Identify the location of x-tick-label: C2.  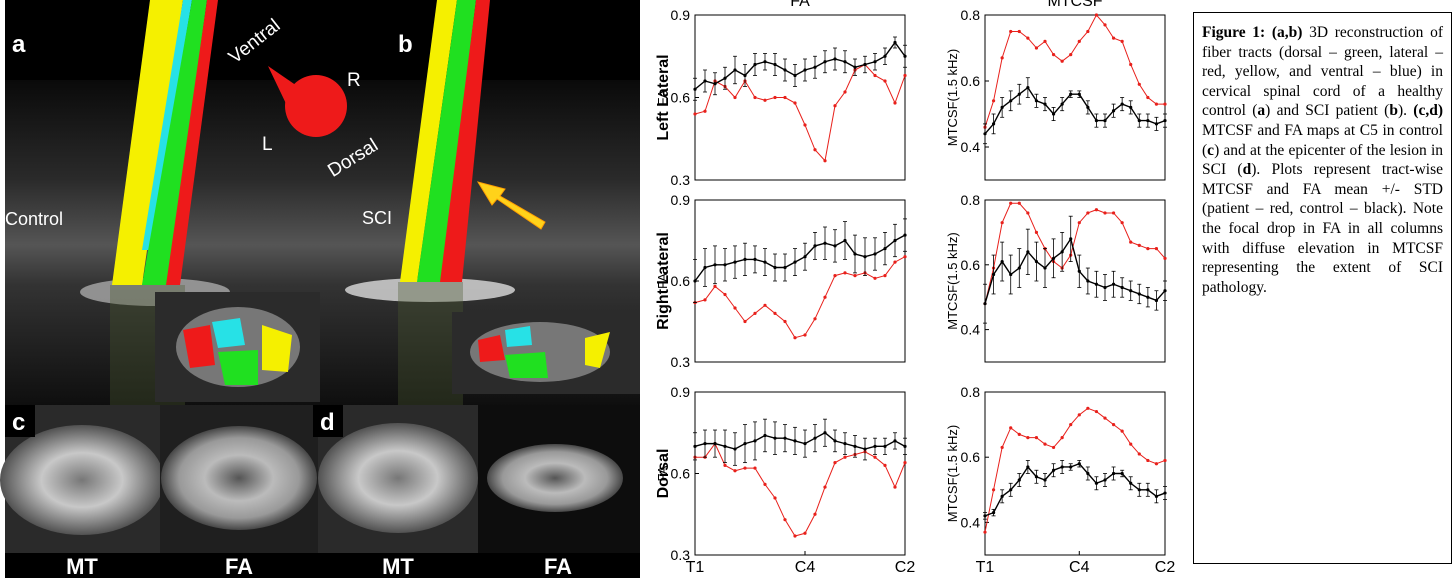
(905, 567).